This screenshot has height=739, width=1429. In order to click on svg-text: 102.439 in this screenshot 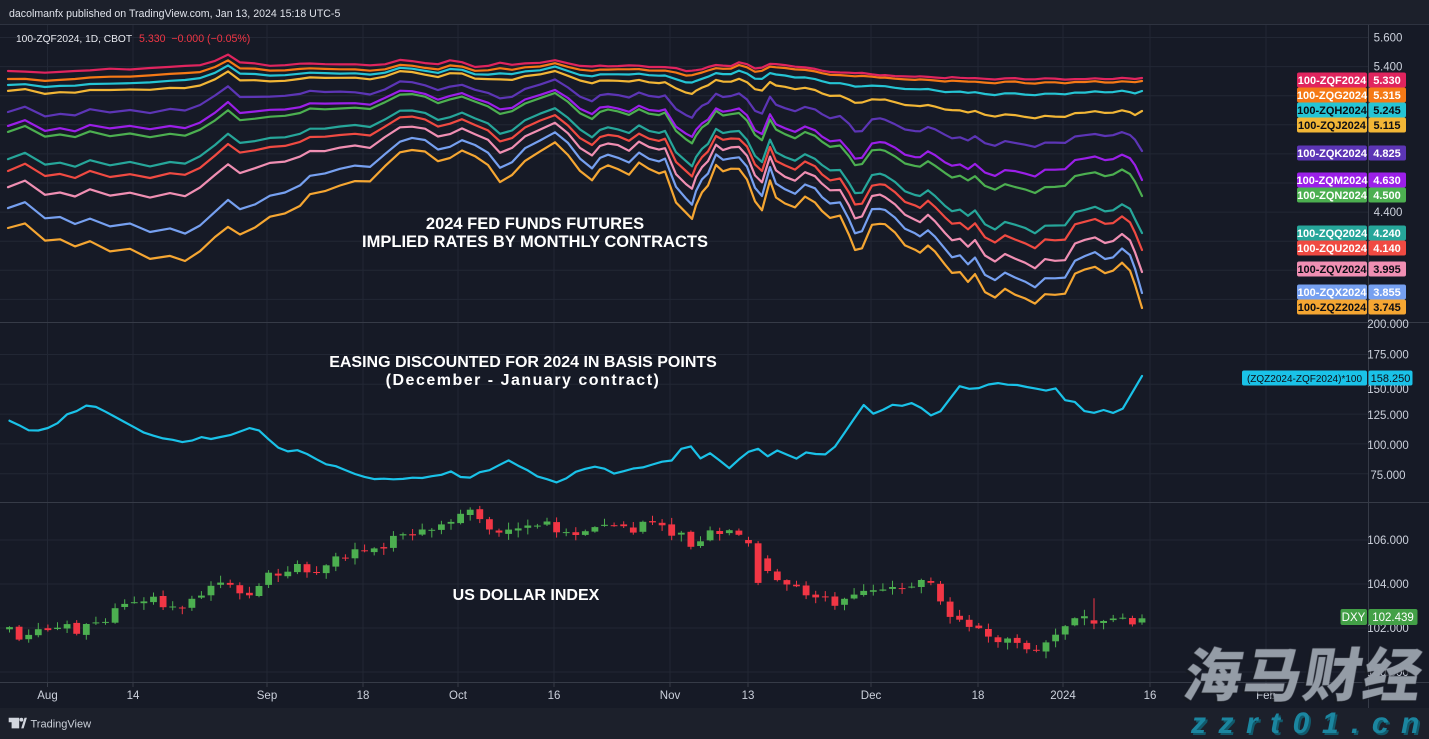, I will do `click(1393, 618)`.